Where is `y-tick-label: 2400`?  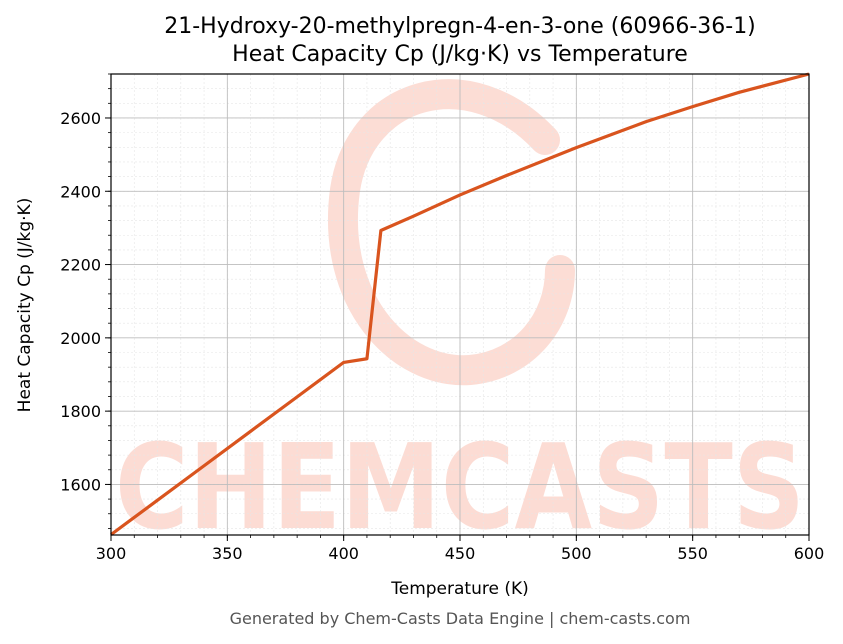 y-tick-label: 2400 is located at coordinates (80, 191).